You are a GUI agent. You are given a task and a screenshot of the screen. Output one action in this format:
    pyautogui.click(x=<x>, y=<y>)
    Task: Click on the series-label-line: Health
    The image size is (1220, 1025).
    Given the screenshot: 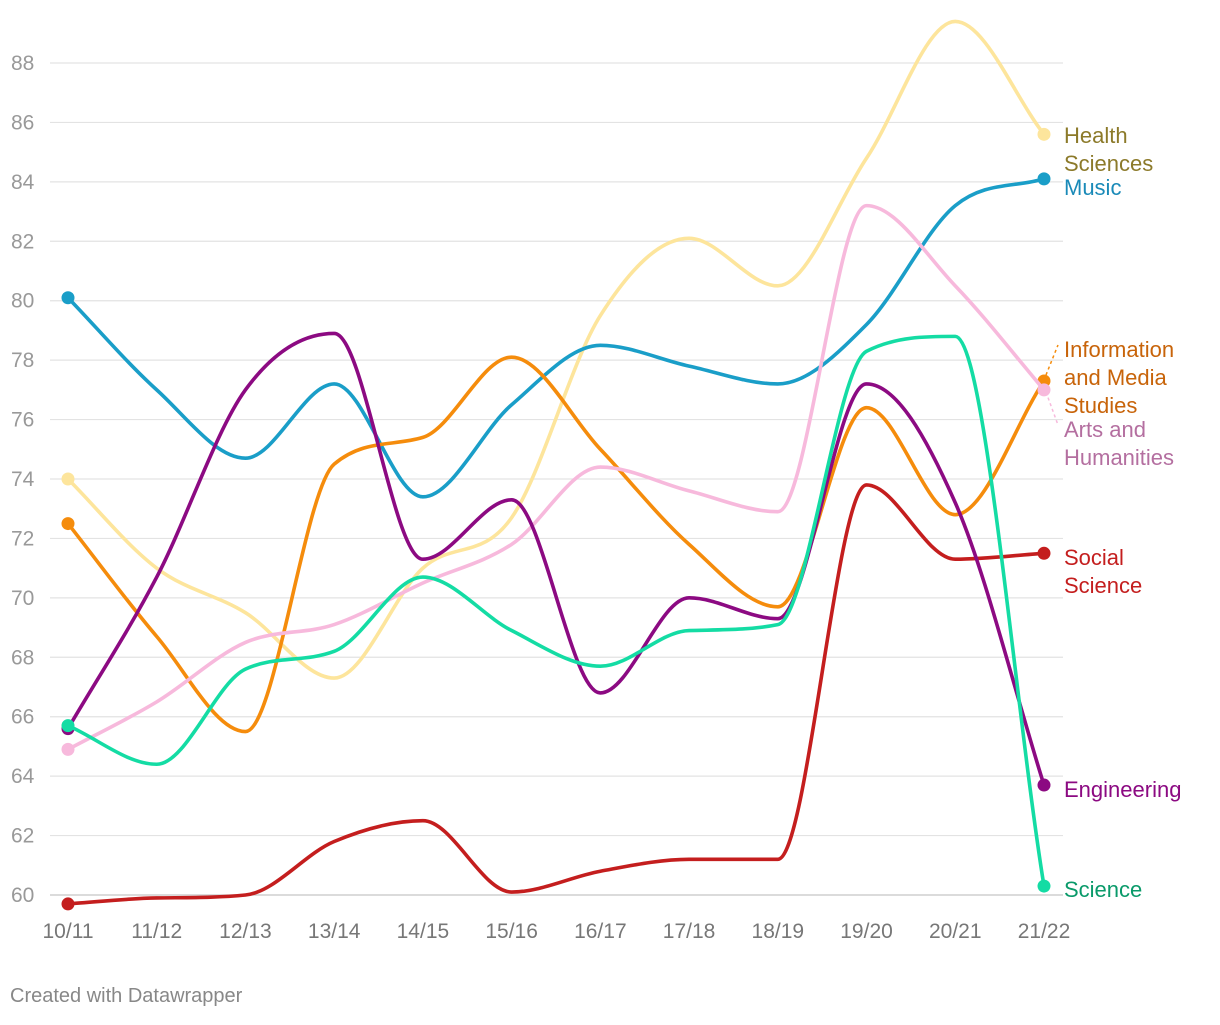 What is the action you would take?
    pyautogui.click(x=1096, y=135)
    